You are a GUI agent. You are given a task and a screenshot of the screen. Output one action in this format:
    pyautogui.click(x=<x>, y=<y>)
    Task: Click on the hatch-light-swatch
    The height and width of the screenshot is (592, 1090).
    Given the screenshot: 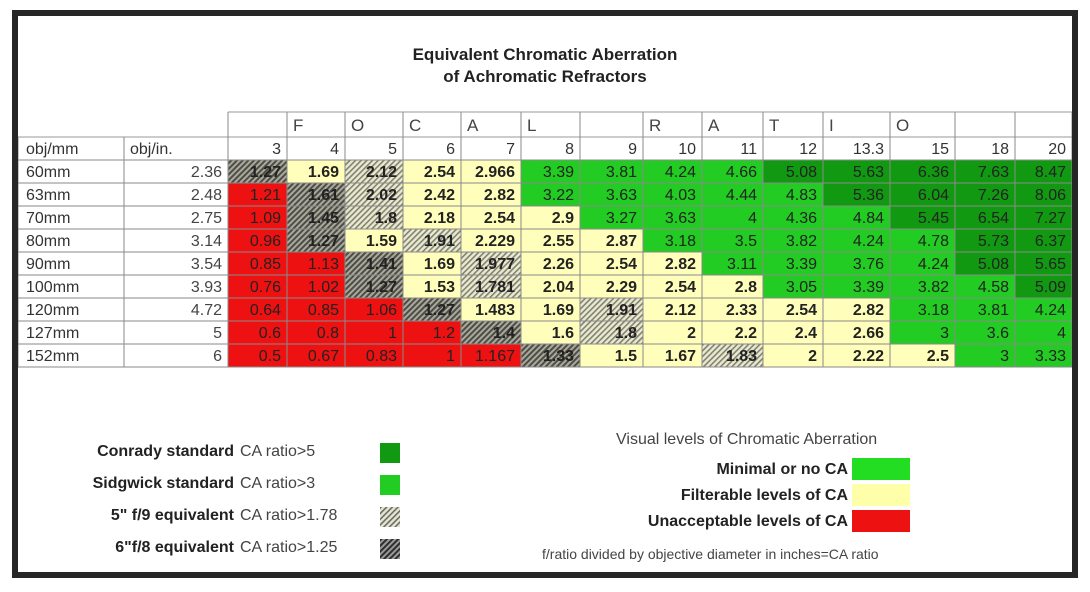 What is the action you would take?
    pyautogui.click(x=390, y=517)
    